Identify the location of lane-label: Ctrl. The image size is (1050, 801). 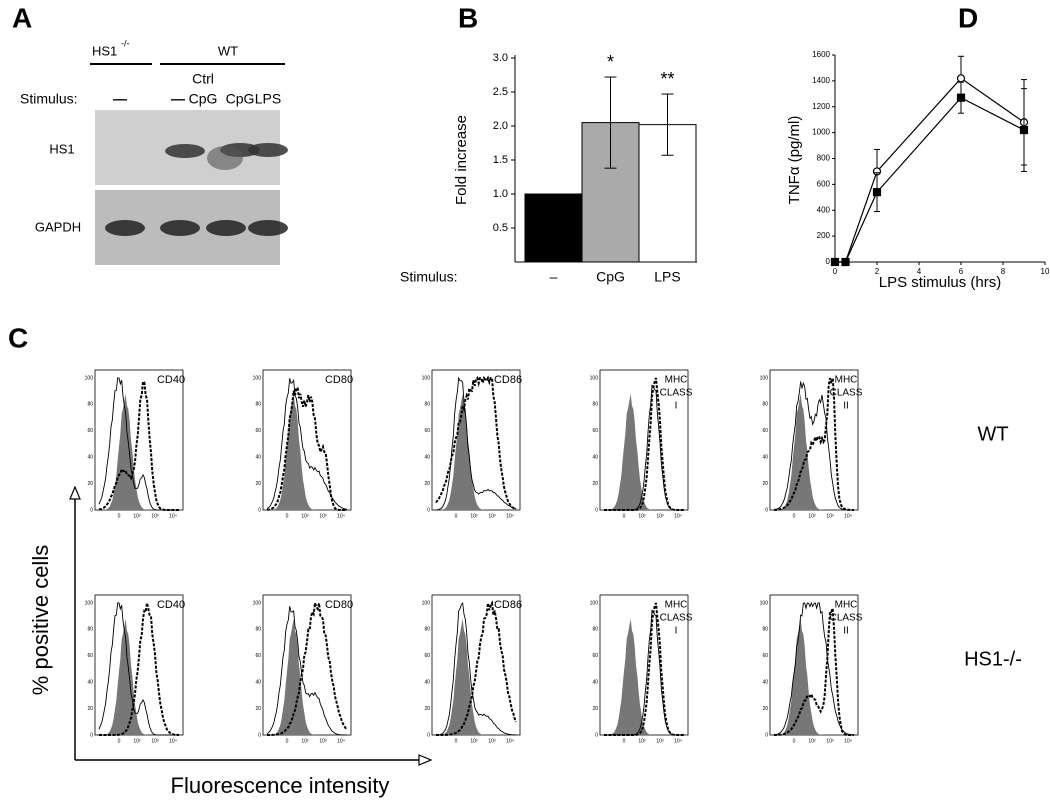
(203, 79).